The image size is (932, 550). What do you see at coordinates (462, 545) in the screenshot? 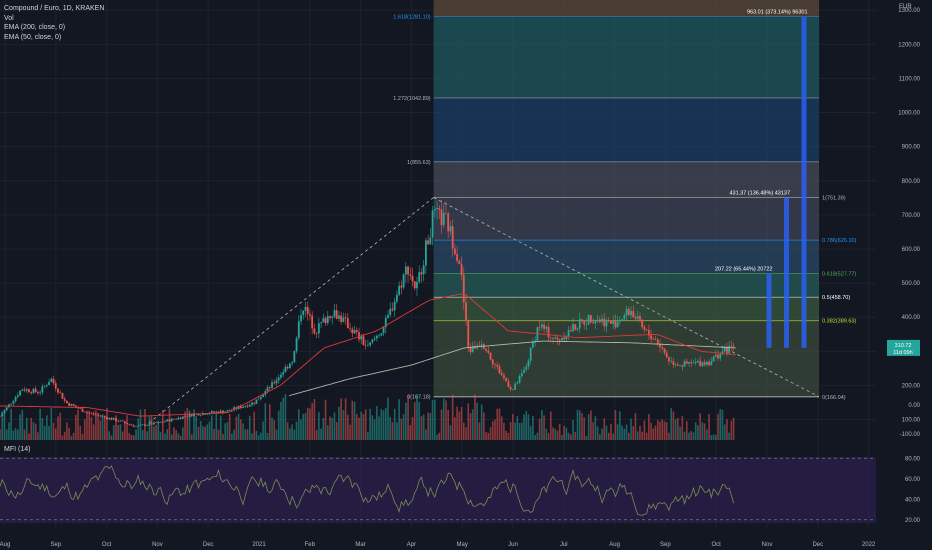
I see `time-tick-label: May` at bounding box center [462, 545].